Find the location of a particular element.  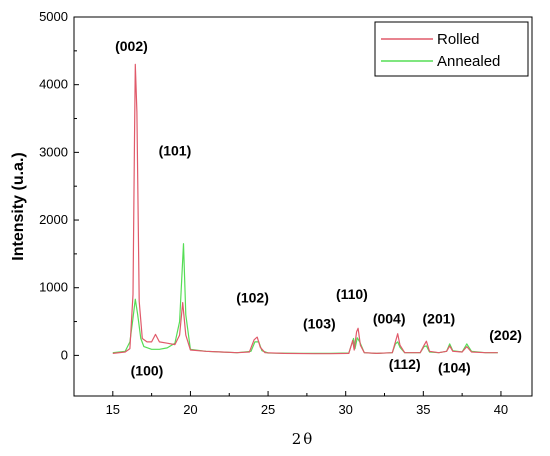

legend-box is located at coordinates (451, 49).